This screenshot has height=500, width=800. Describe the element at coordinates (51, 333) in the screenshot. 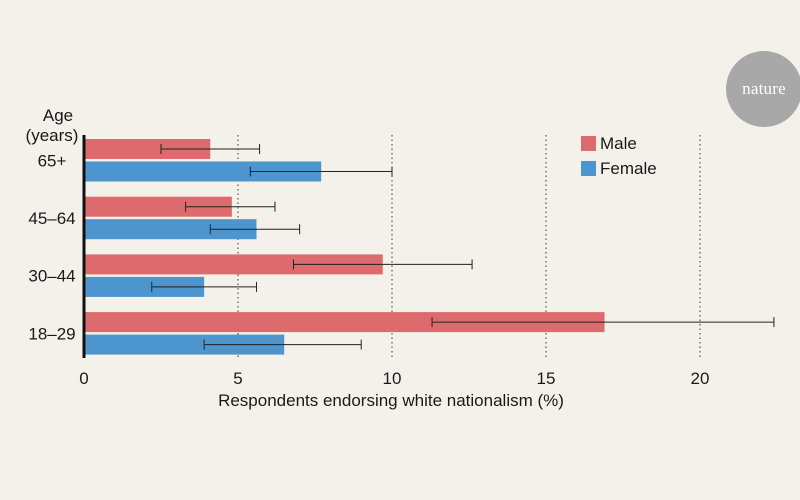

I see `y-category-label: 18–29` at that location.